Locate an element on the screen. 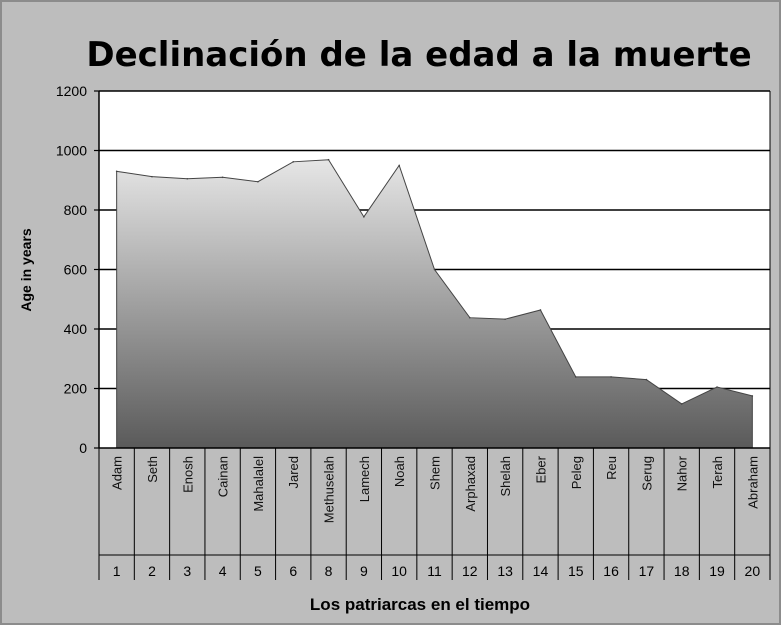  data-point-peleg is located at coordinates (575, 377).